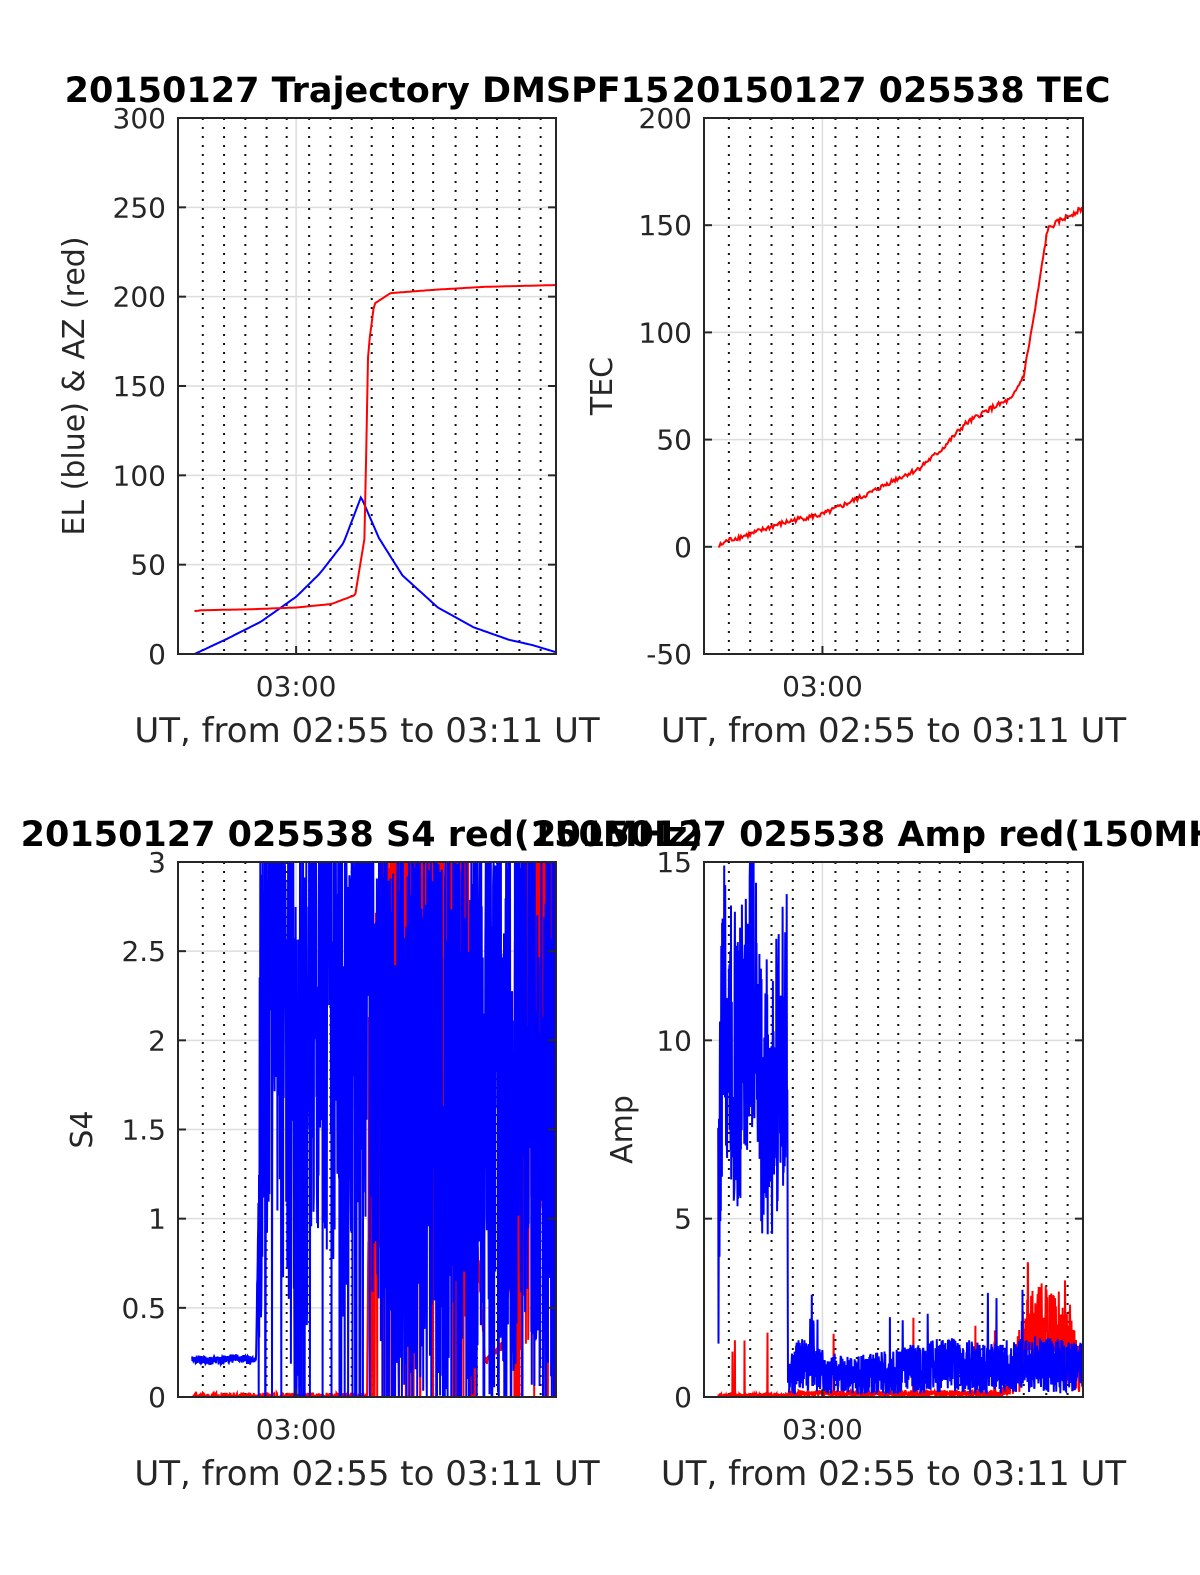 This screenshot has width=1200, height=1575. I want to click on chart-title: 20150127 025538 TEC, so click(891, 91).